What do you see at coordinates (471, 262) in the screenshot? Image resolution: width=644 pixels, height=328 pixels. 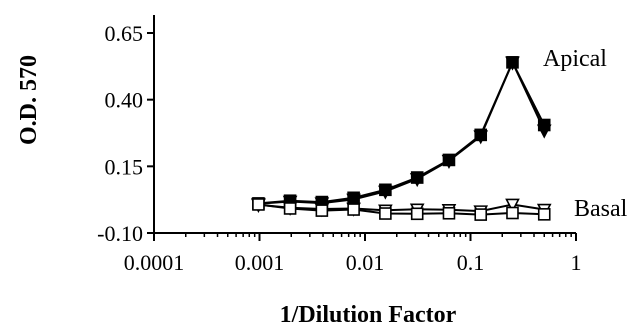 I see `x-tick-label: 0.1` at bounding box center [471, 262].